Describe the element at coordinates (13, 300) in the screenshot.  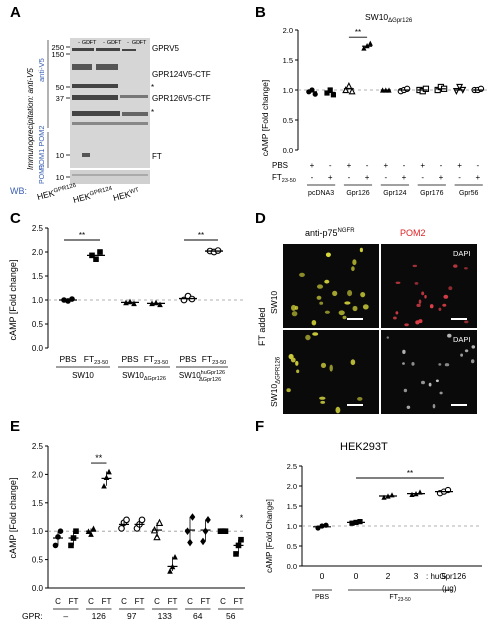
I see `c-ylabel: cAMP [Fold change]` at that location.